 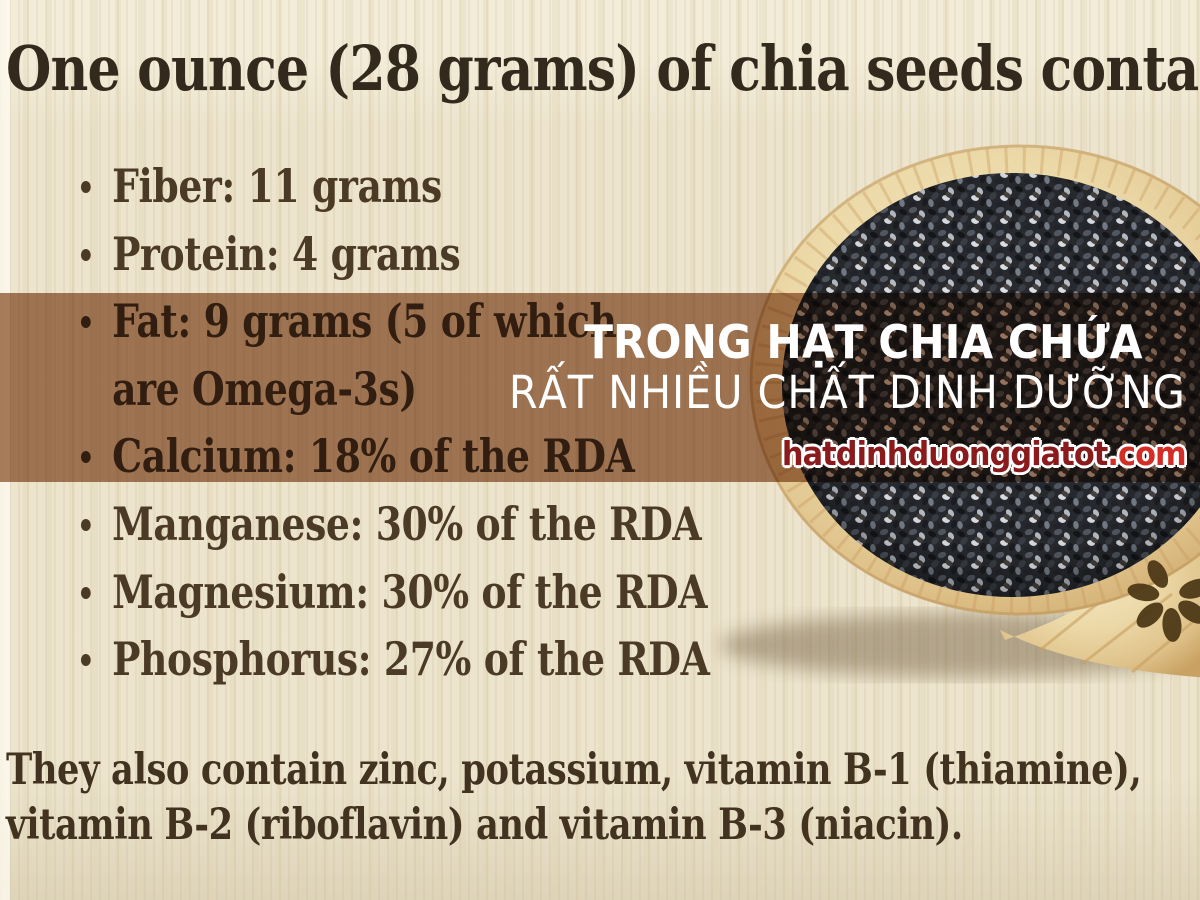 I want to click on list-item: Magnesium: 30% of the RDA, so click(x=392, y=593).